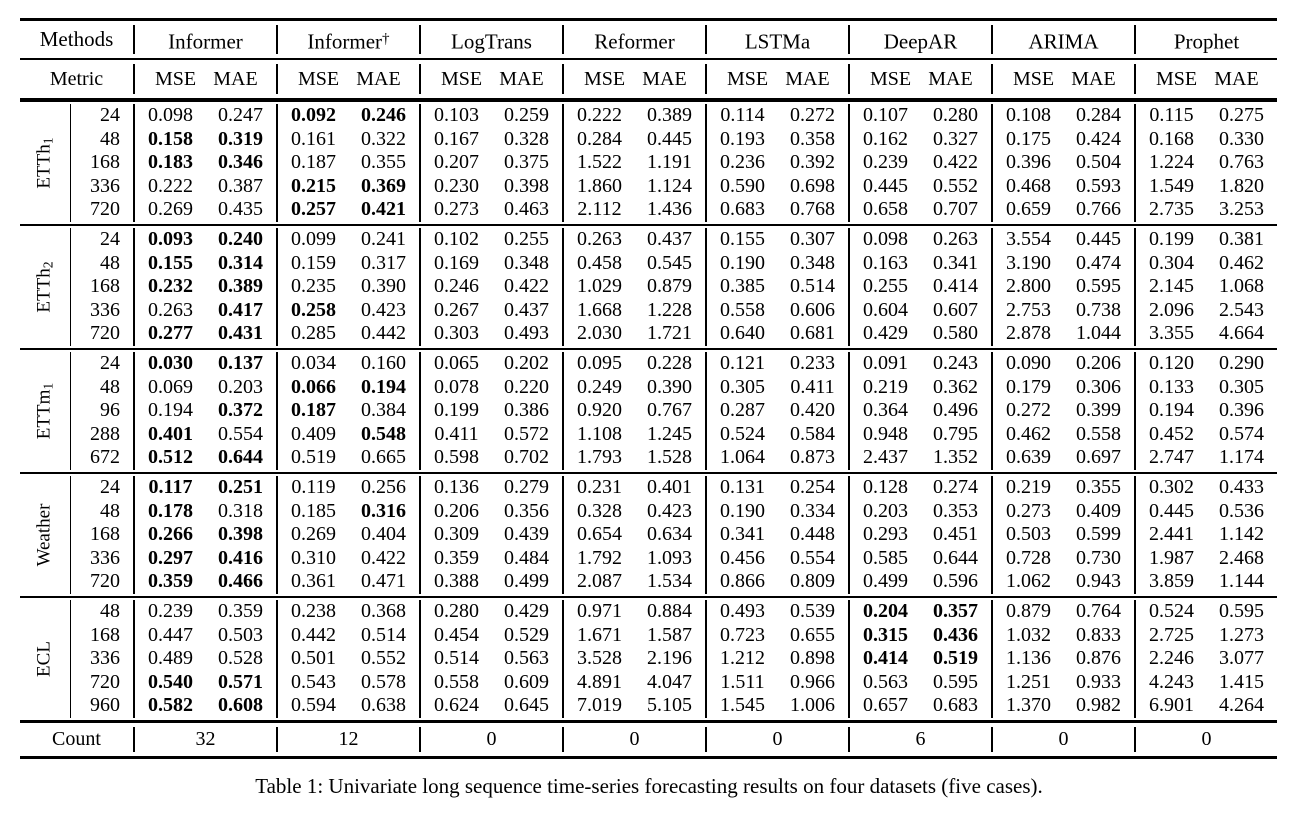 Image resolution: width=1298 pixels, height=817 pixels. Describe the element at coordinates (348, 512) in the screenshot. I see `result-pair: 0.185 0.316` at that location.